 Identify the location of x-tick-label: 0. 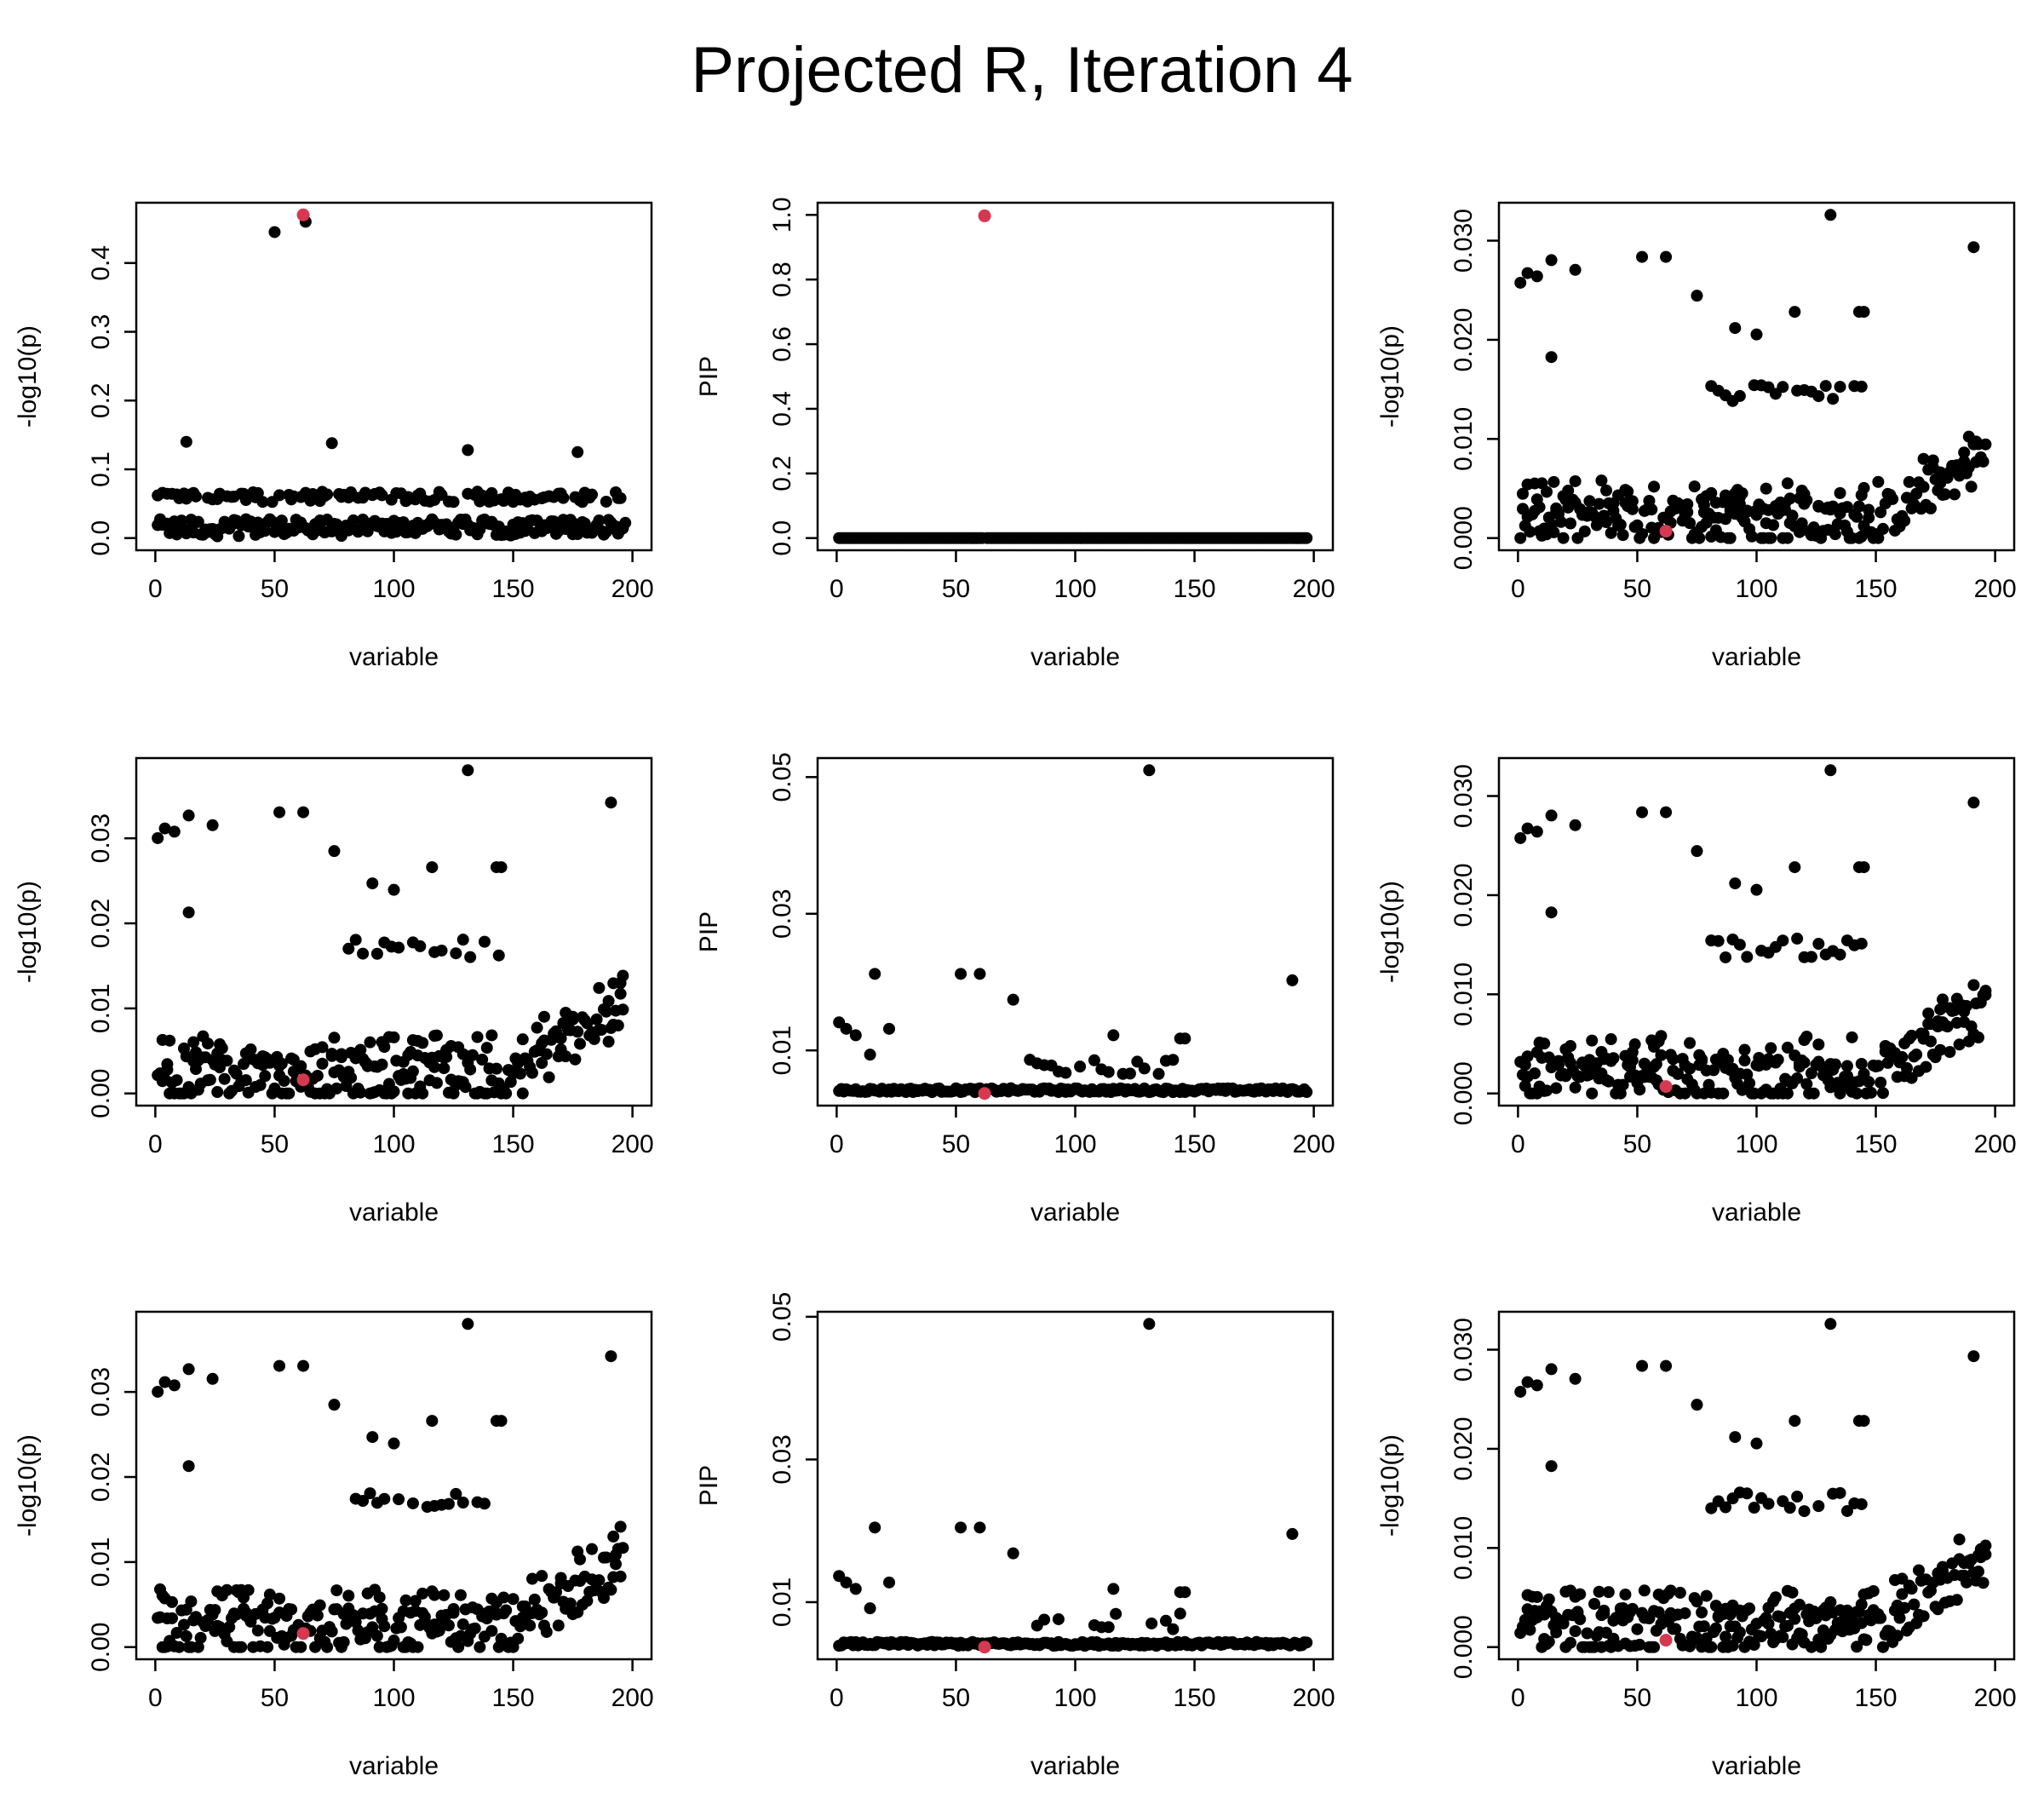
(155, 589).